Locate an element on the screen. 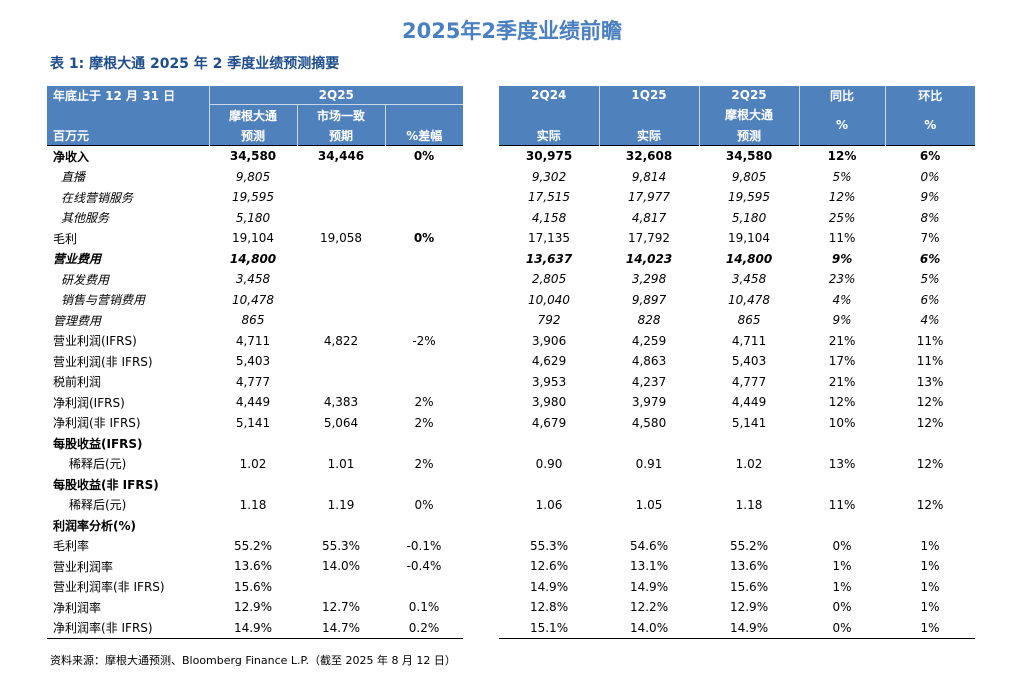  cell-a: 792 is located at coordinates (549, 320).